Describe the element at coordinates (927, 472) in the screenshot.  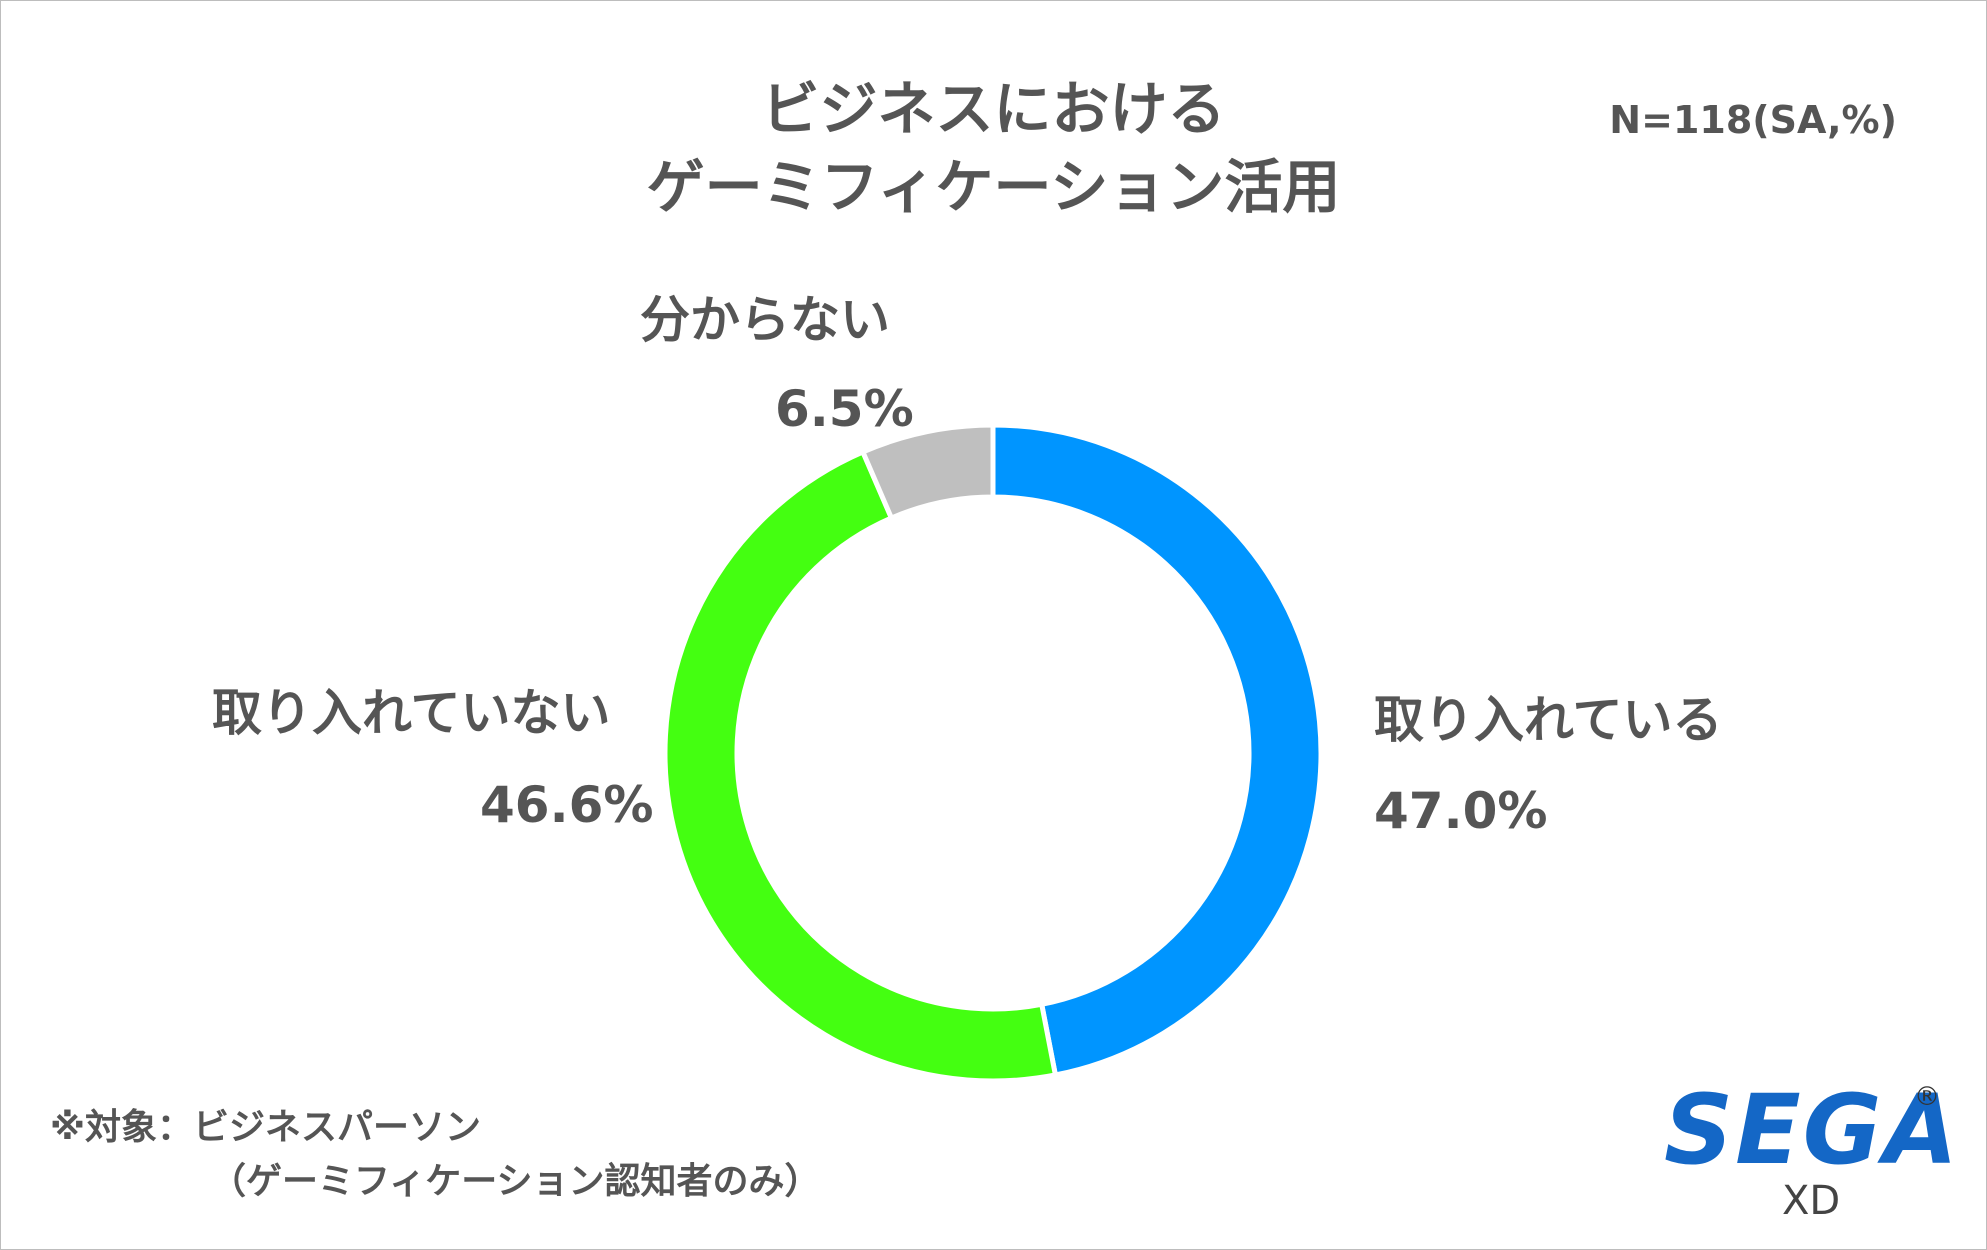
I see `donut-slice-unknown` at that location.